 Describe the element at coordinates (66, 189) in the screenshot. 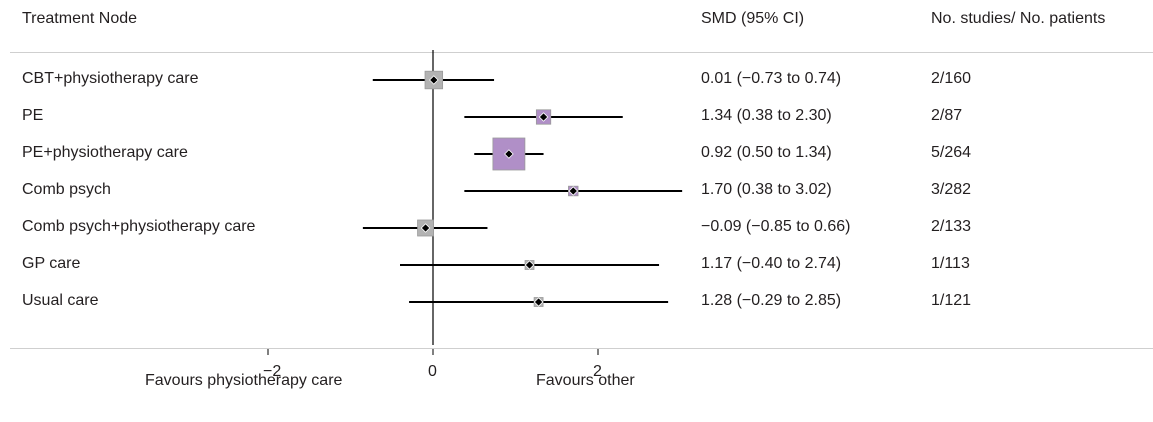

I see `row-label: Comb psych` at that location.